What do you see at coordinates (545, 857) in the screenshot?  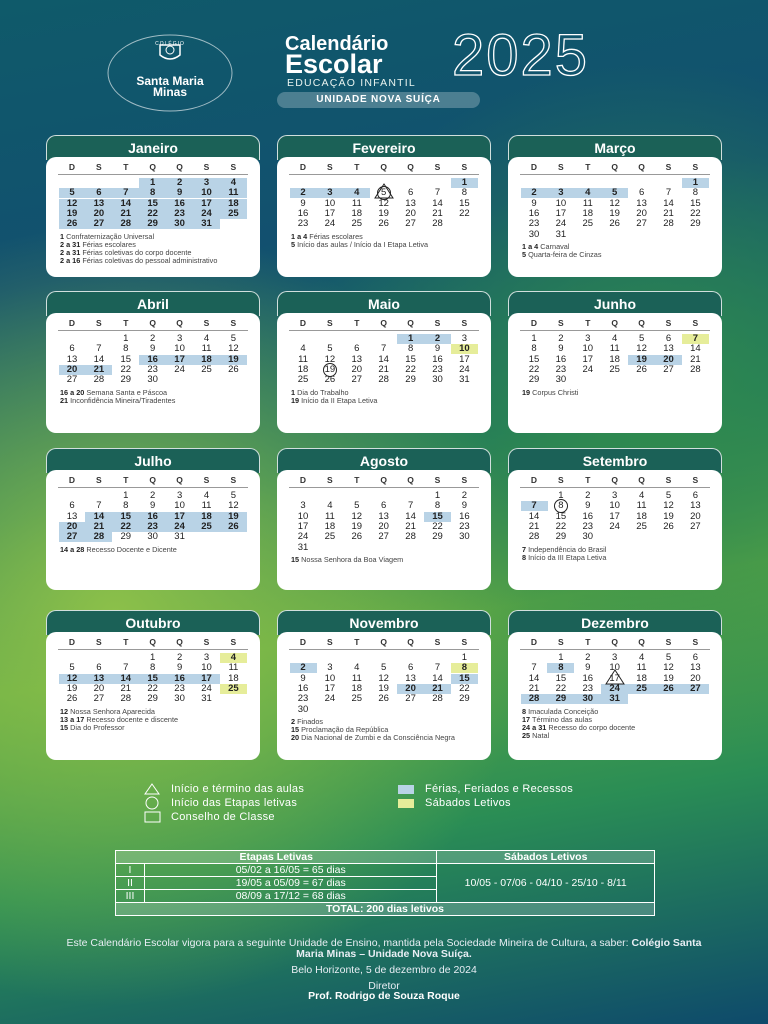 I see `table-header: Sábados Letivos` at bounding box center [545, 857].